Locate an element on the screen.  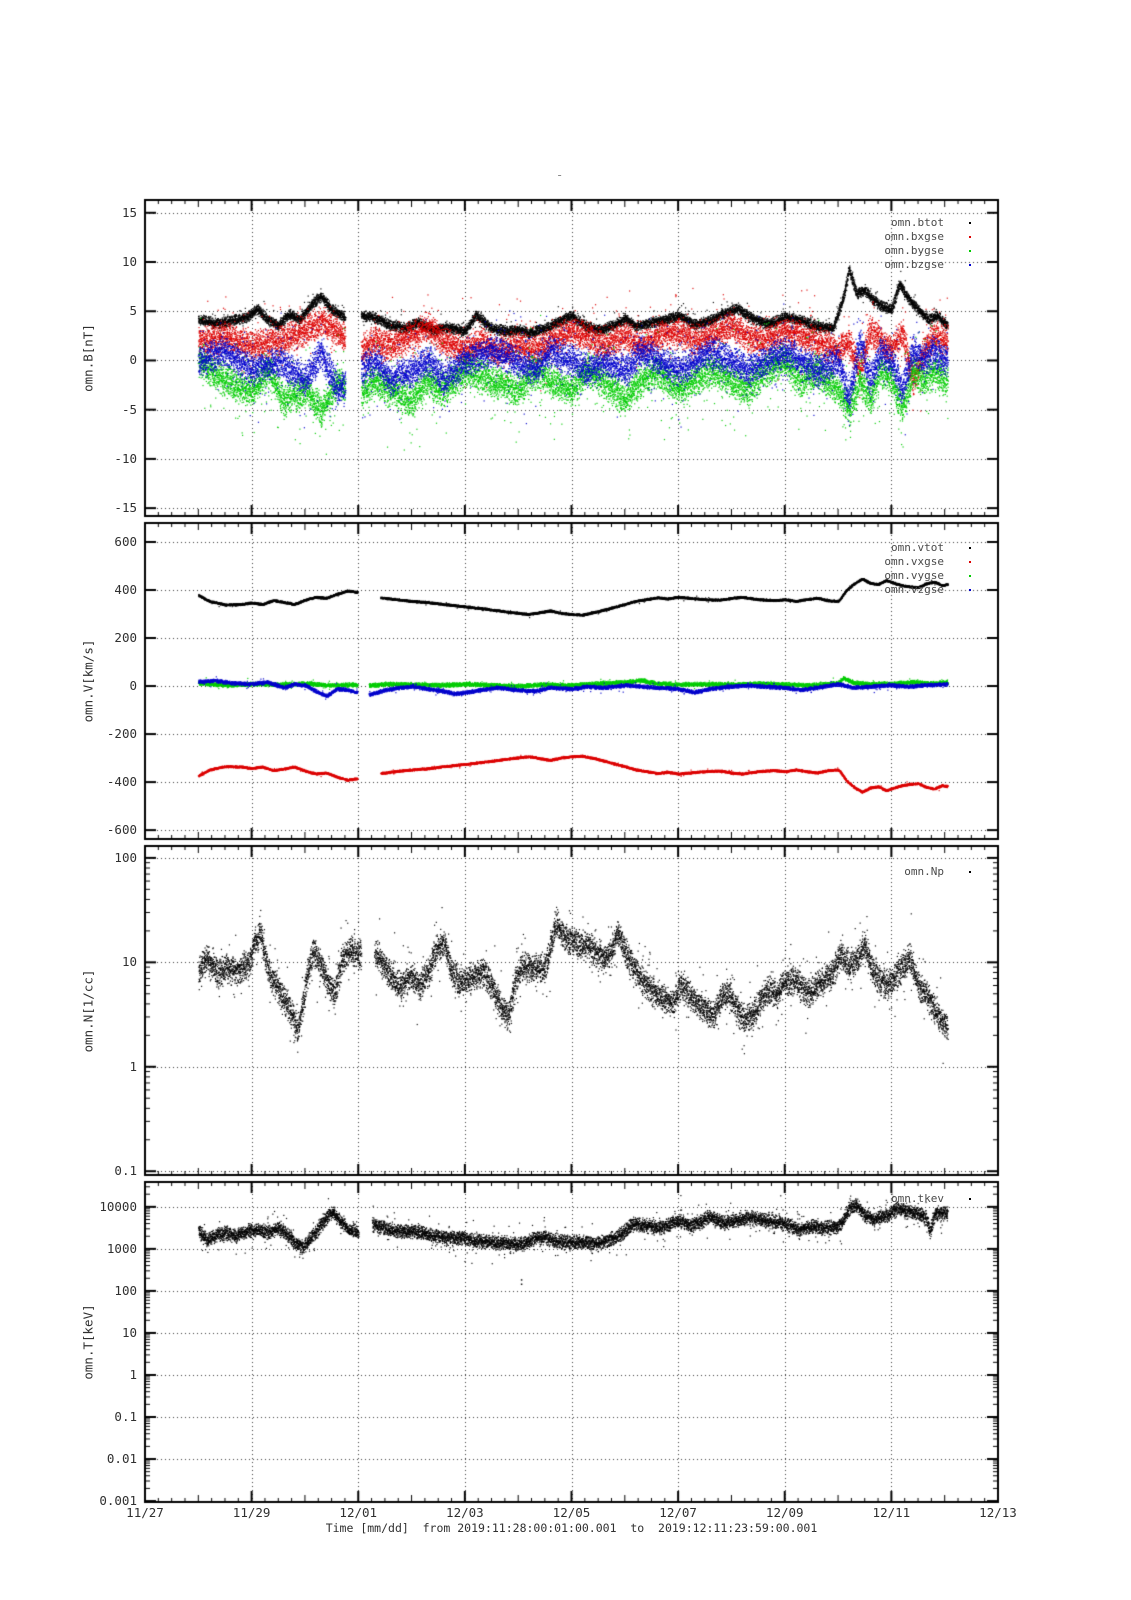
x-tick-label: 12/09 is located at coordinates (784, 1512).